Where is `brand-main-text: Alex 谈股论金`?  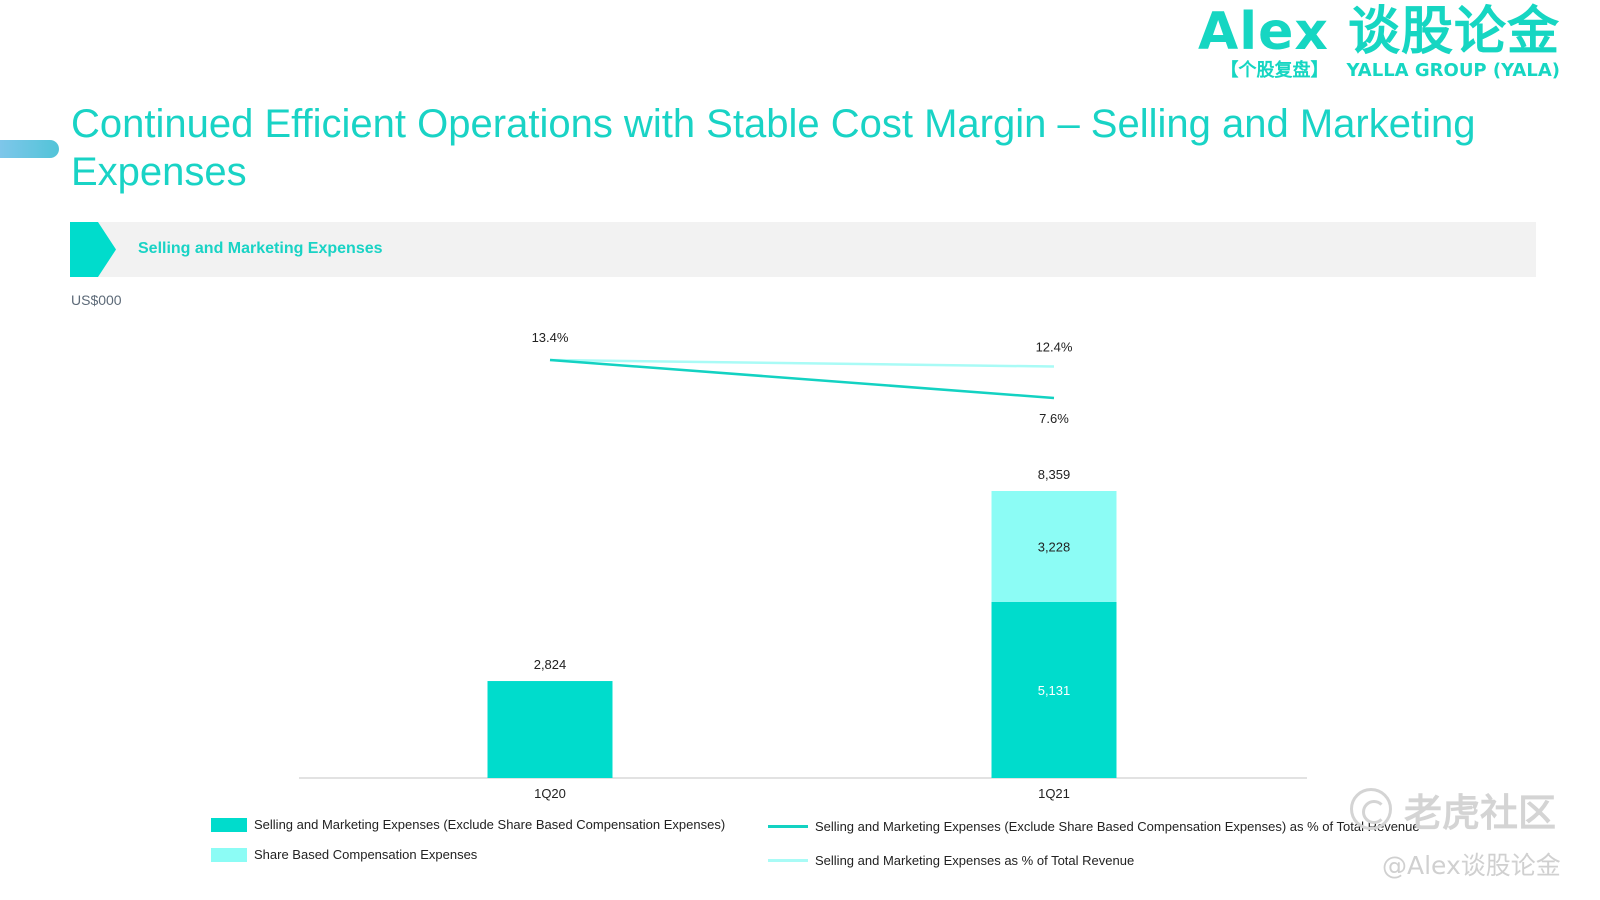 brand-main-text: Alex 谈股论金 is located at coordinates (1379, 32).